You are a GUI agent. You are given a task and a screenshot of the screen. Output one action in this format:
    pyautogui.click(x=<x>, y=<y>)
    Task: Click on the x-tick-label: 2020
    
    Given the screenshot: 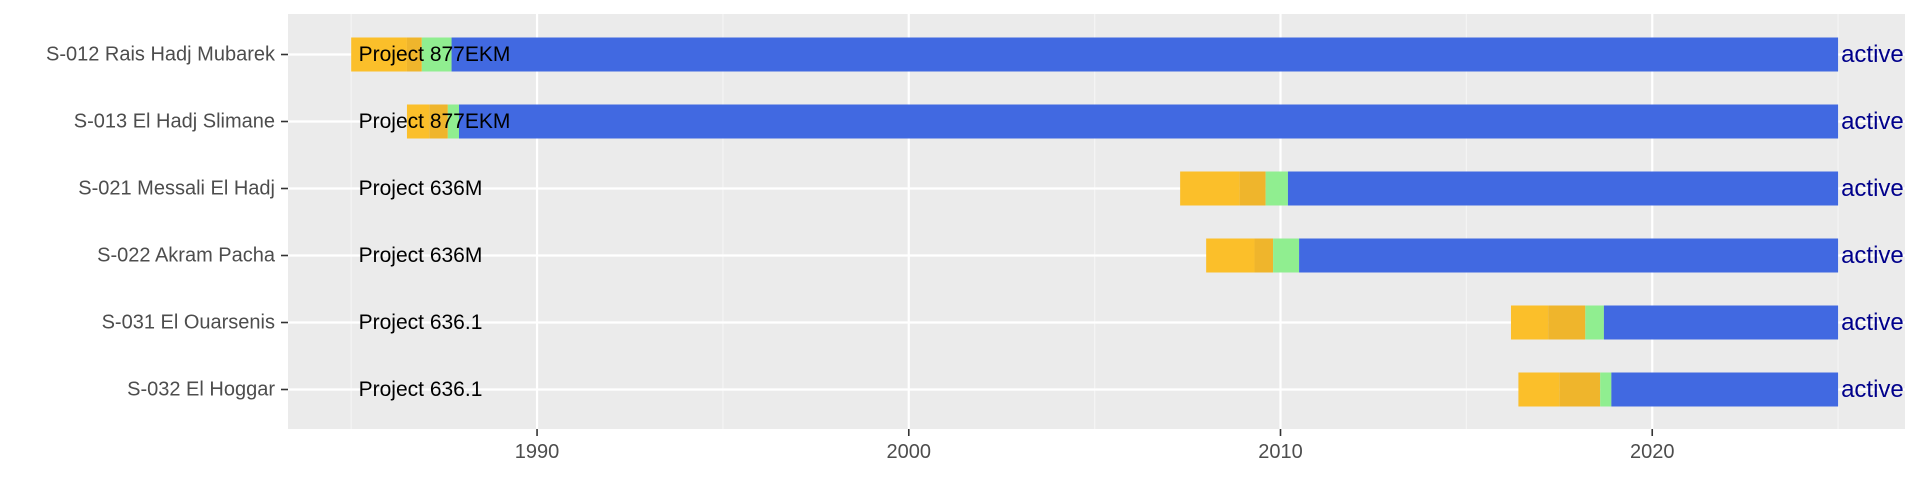 What is the action you would take?
    pyautogui.click(x=1652, y=452)
    